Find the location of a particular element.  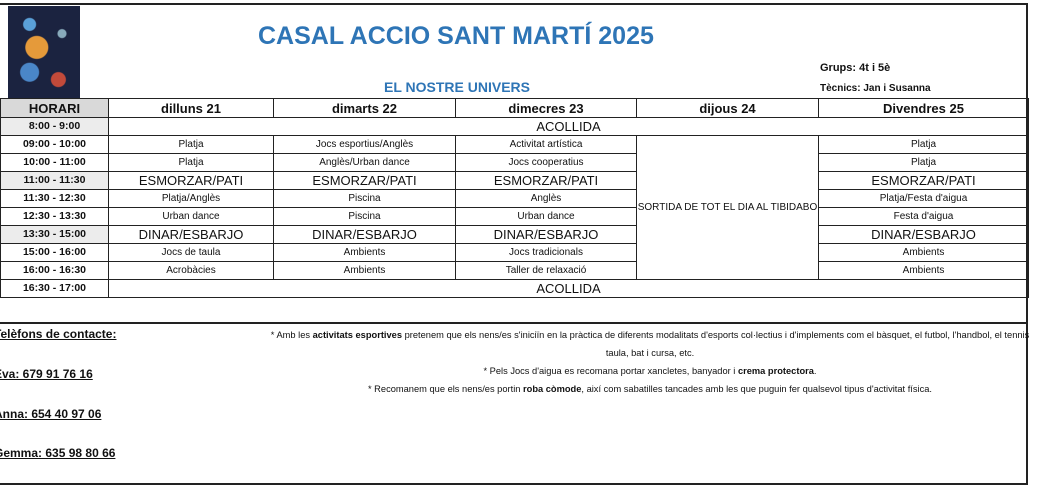

contact-item: Eva: 679 91 76 16 is located at coordinates (46, 374).